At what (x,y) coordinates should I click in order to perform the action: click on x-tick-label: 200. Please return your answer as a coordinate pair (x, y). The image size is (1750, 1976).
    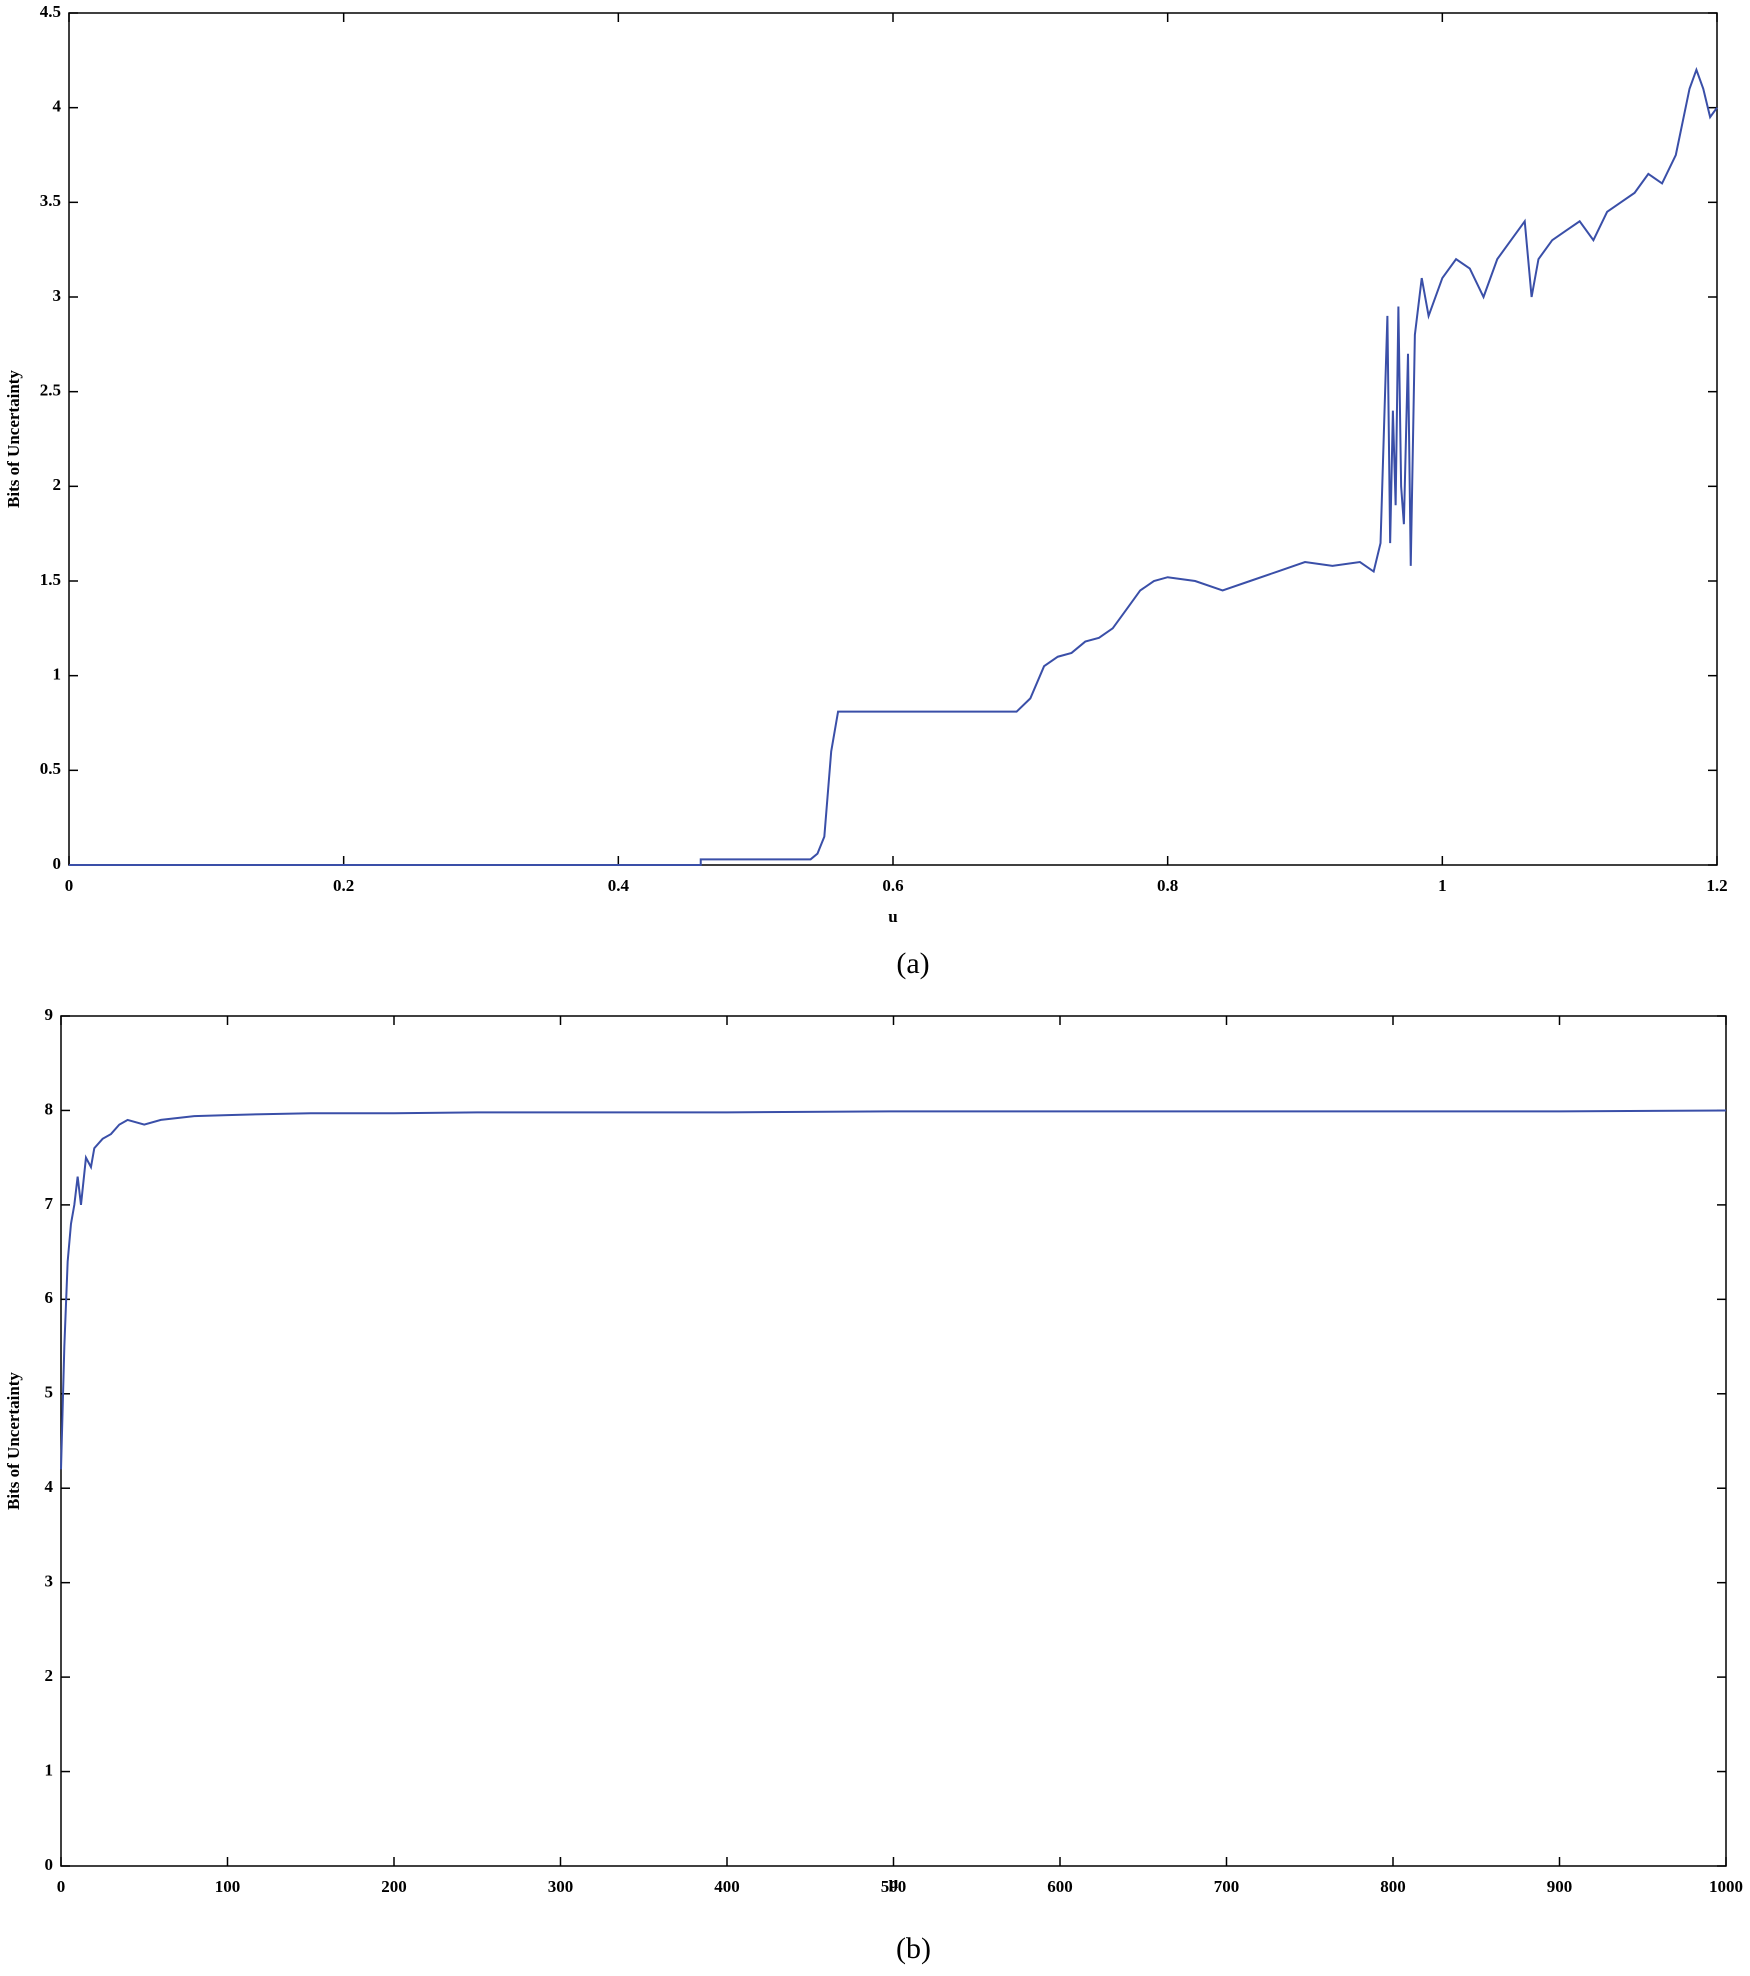
    Looking at the image, I should click on (394, 1886).